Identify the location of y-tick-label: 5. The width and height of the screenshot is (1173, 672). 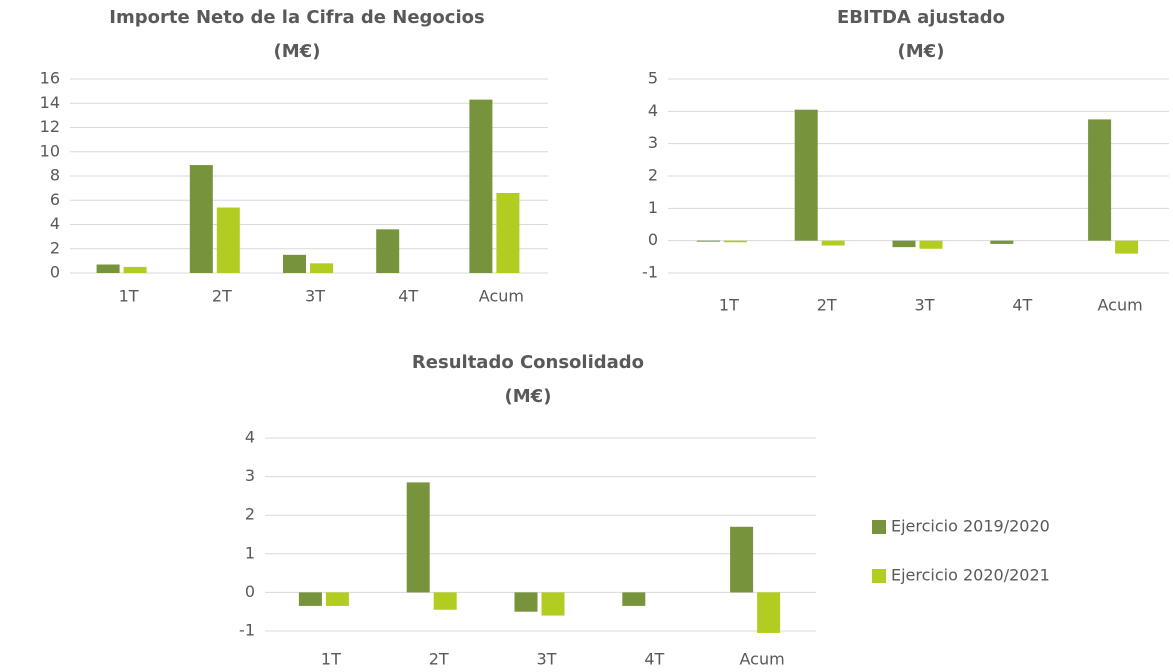
(653, 78).